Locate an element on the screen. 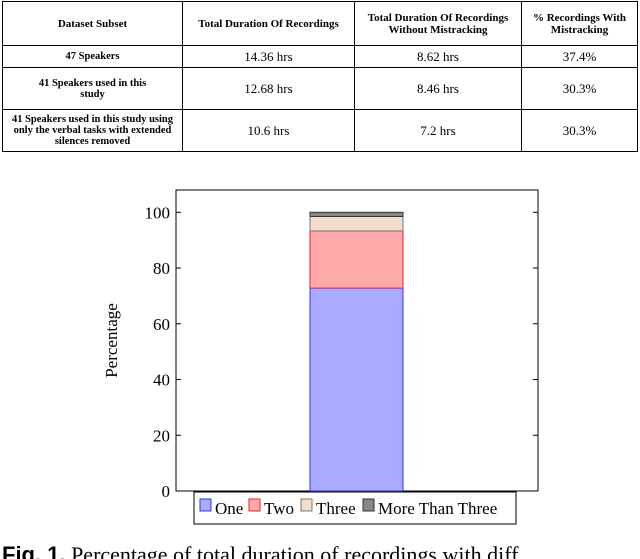 Image resolution: width=640 pixels, height=559 pixels. y-tick-label: 60 is located at coordinates (161, 324).